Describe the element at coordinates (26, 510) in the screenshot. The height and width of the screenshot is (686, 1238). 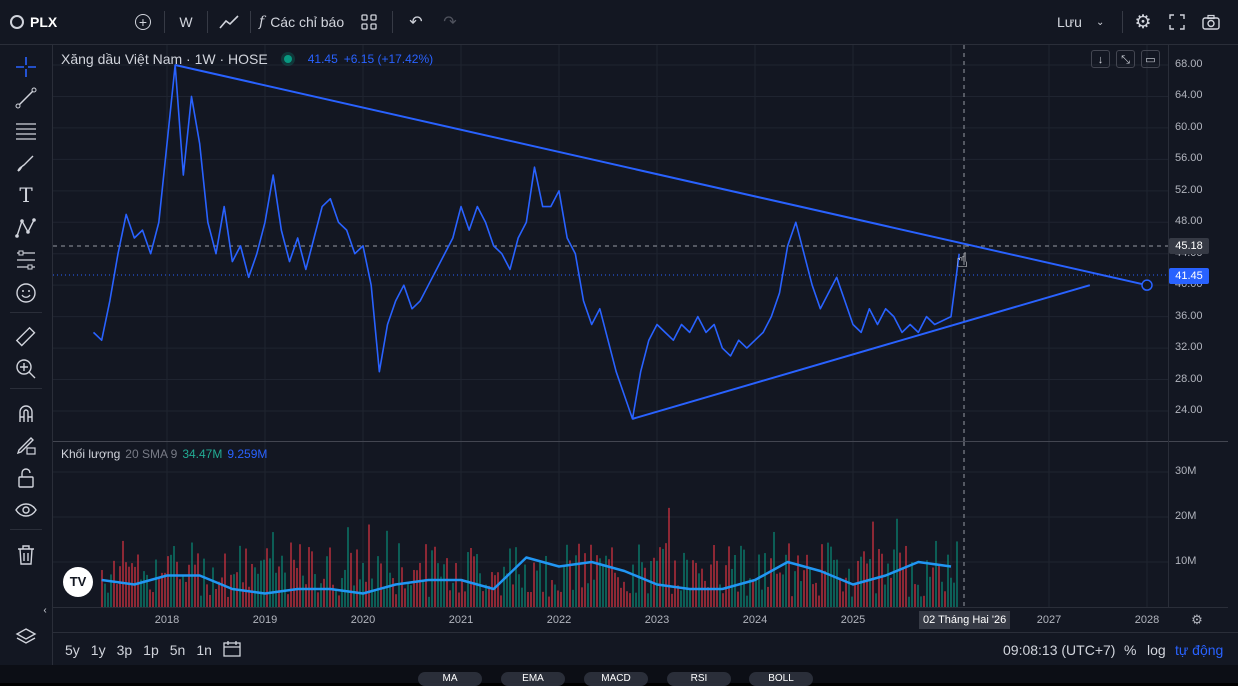
I see `hide-drawings-tool` at that location.